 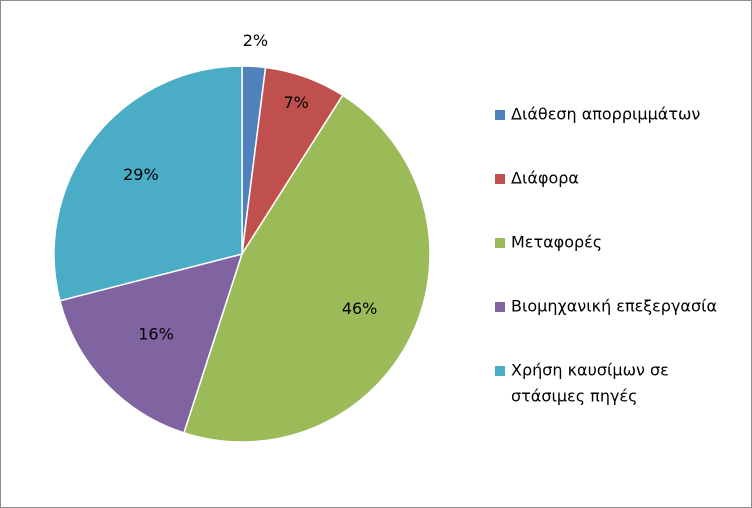 I want to click on legend-item-2: Διάφορα, so click(x=537, y=178).